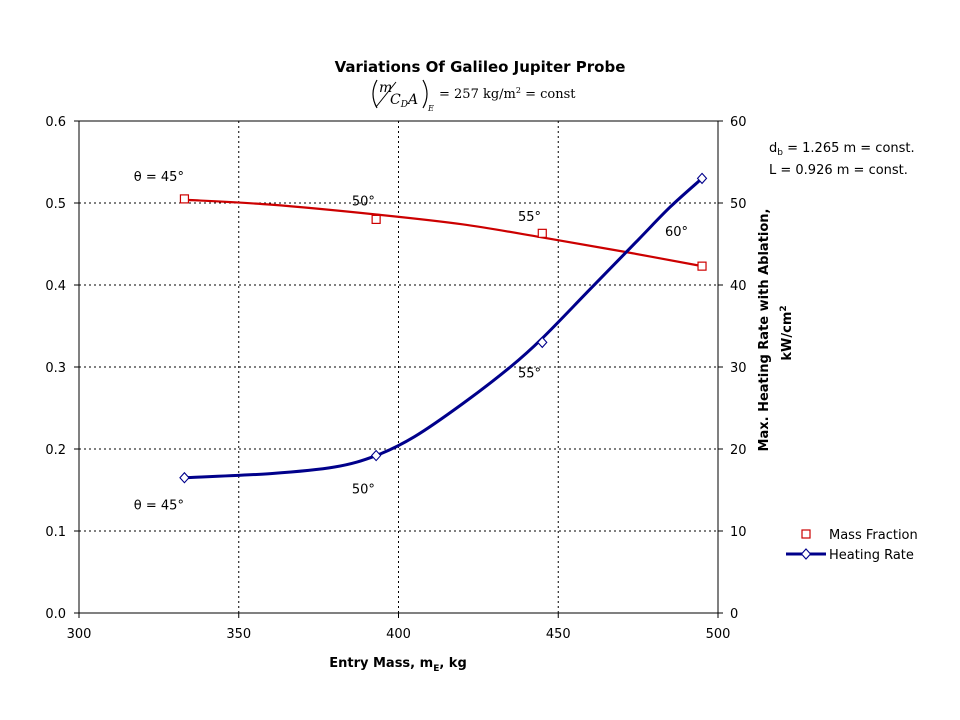 The image size is (960, 720). What do you see at coordinates (806, 554) in the screenshot?
I see `legend-marker-heating-rate` at bounding box center [806, 554].